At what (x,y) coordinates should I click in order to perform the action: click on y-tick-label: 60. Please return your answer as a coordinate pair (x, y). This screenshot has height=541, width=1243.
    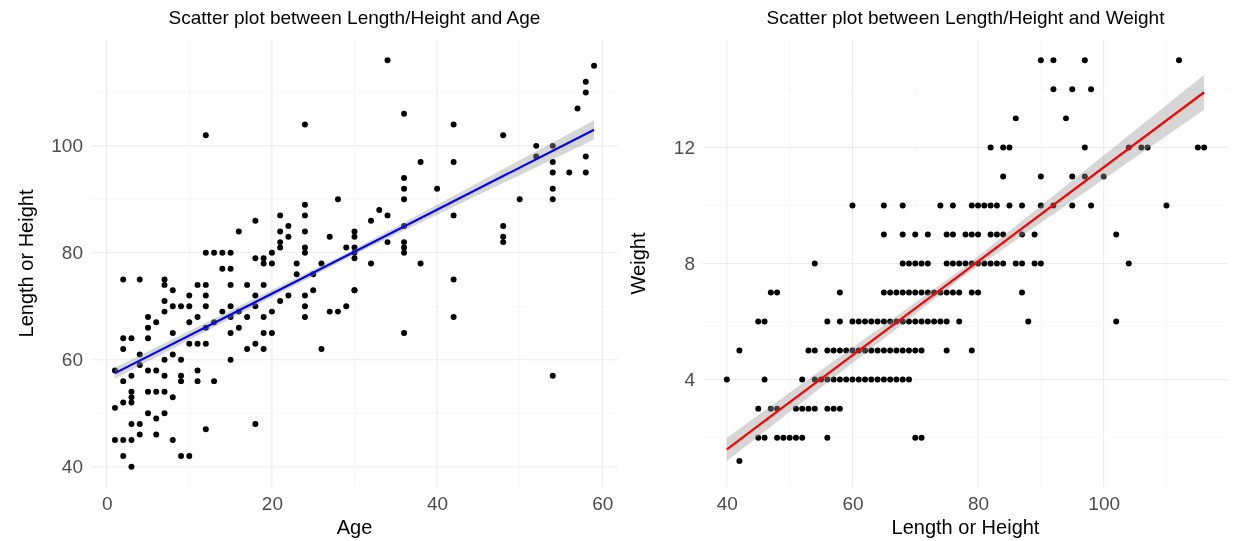
    Looking at the image, I should click on (72, 360).